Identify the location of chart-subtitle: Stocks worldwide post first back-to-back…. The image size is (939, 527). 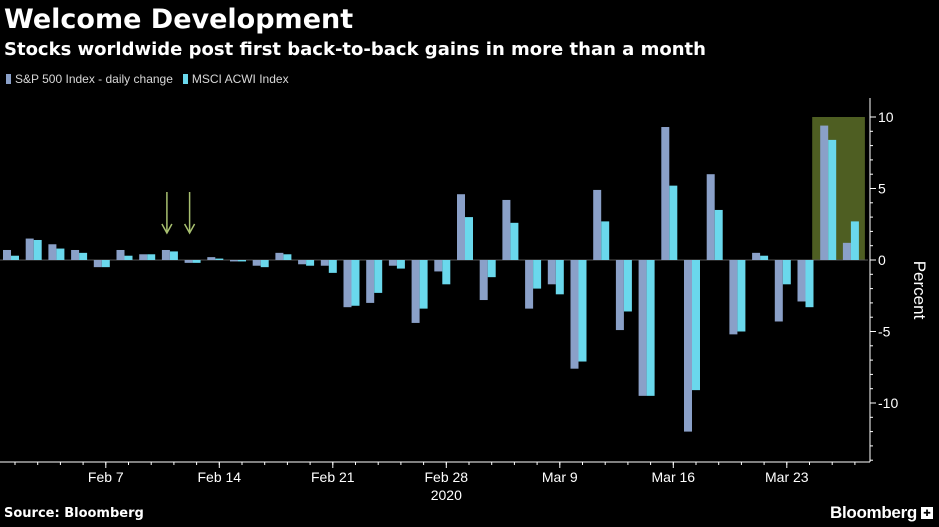
(355, 49).